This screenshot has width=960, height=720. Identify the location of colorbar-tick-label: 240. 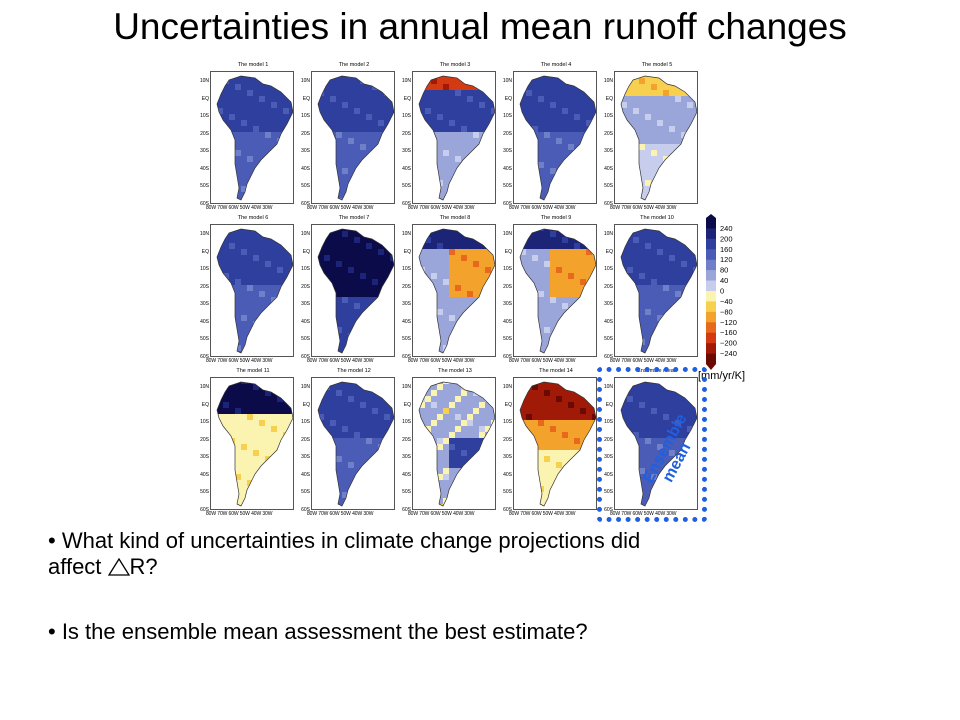
(726, 228).